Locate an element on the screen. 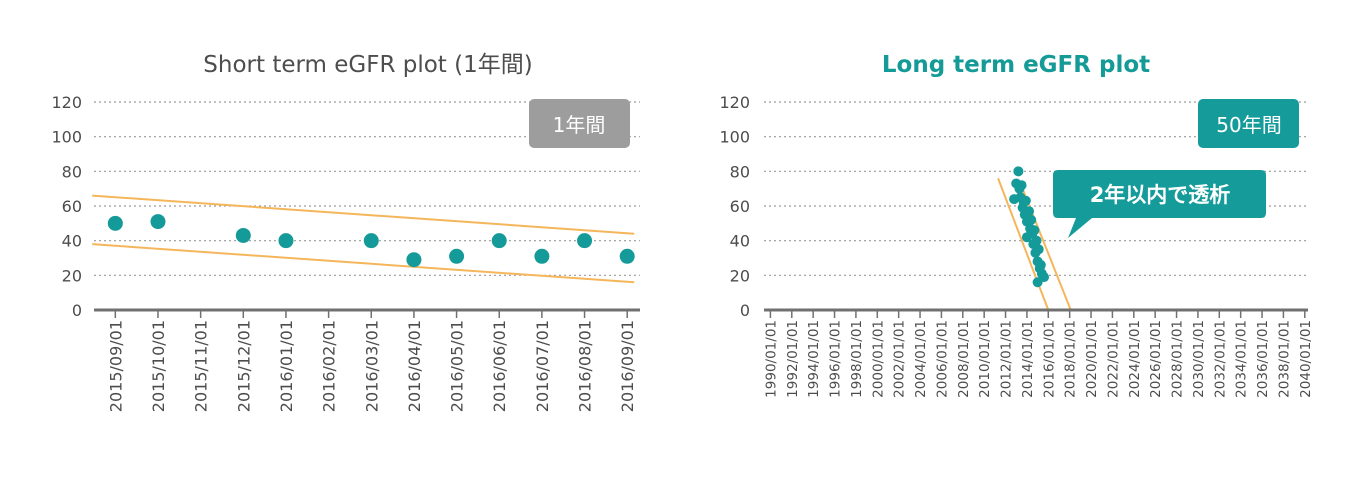 This screenshot has width=1360, height=477. x-tick-label: 2034/01/01 is located at coordinates (1242, 359).